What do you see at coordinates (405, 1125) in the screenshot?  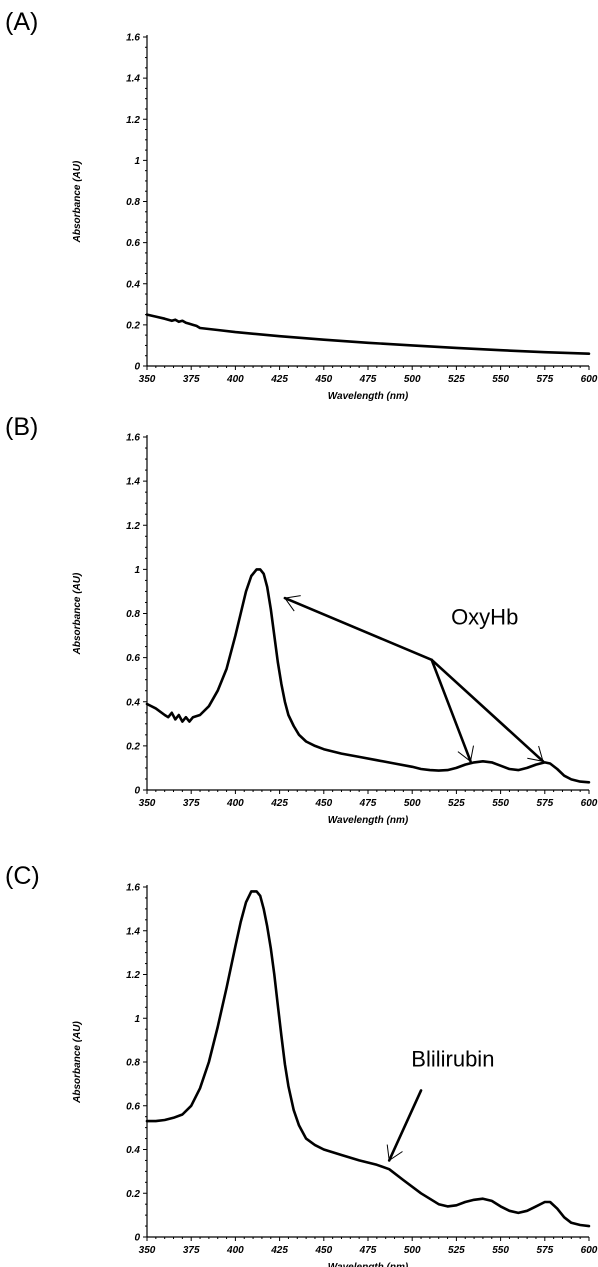 I see `panel-c-annotation-arrow` at bounding box center [405, 1125].